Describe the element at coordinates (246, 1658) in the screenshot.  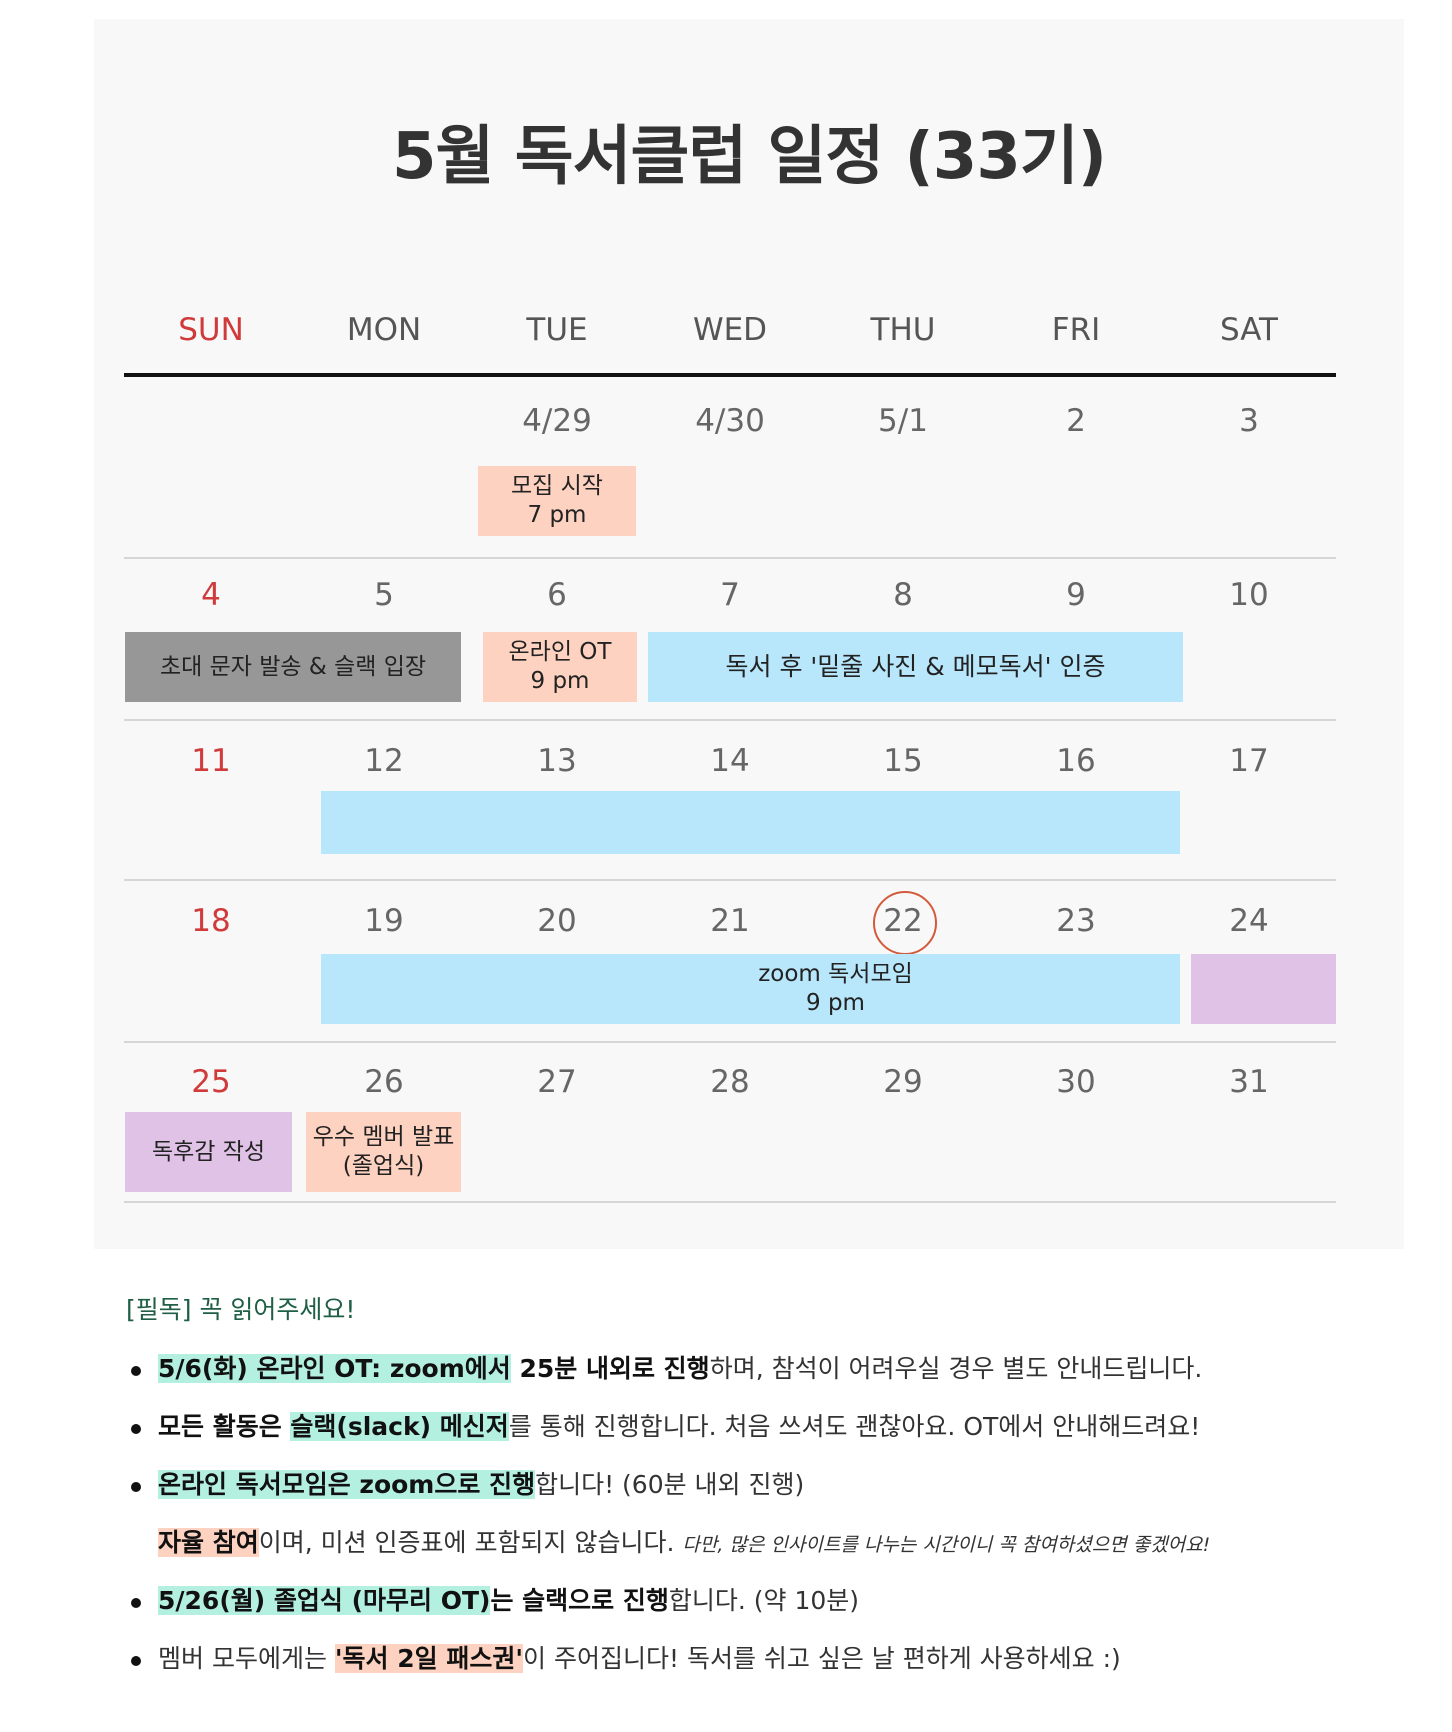
I see `note-text: 멤버 모두에게는` at that location.